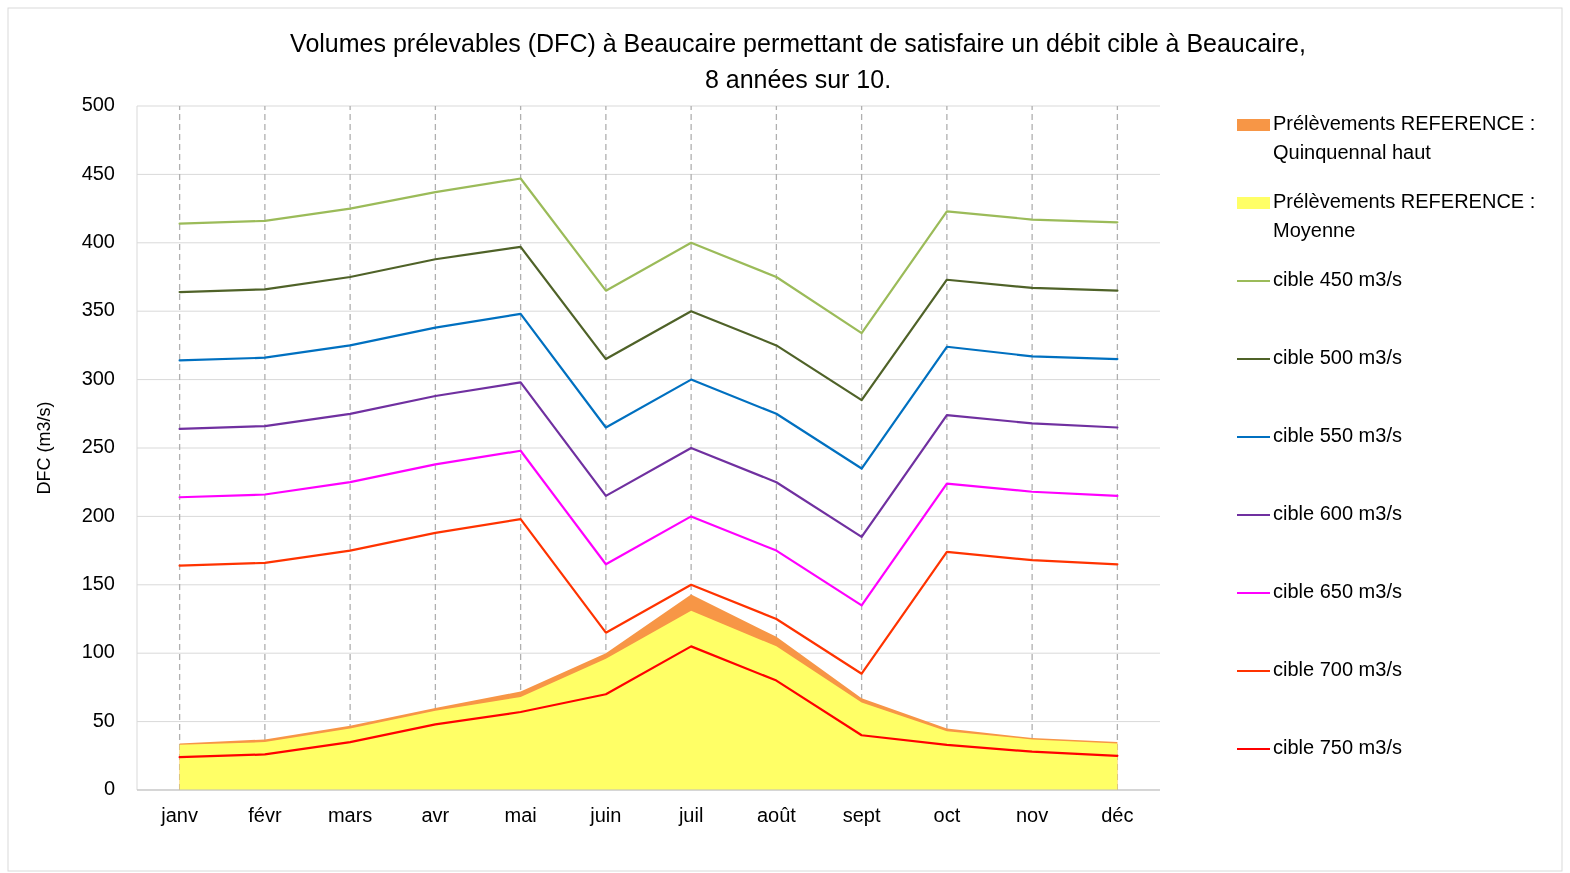  What do you see at coordinates (1404, 138) in the screenshot?
I see `legend-label: Prélèvements REFERENCE : Quinquennal haut` at bounding box center [1404, 138].